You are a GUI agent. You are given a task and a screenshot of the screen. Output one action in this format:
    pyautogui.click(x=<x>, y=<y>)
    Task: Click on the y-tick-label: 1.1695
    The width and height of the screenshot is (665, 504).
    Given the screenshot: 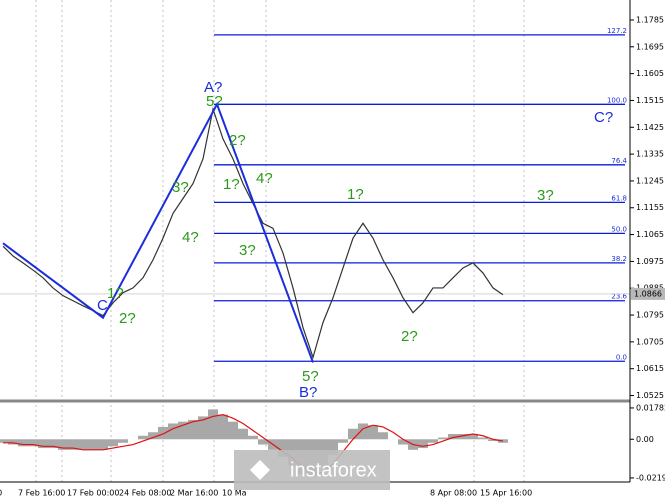 What is the action you would take?
    pyautogui.click(x=650, y=46)
    